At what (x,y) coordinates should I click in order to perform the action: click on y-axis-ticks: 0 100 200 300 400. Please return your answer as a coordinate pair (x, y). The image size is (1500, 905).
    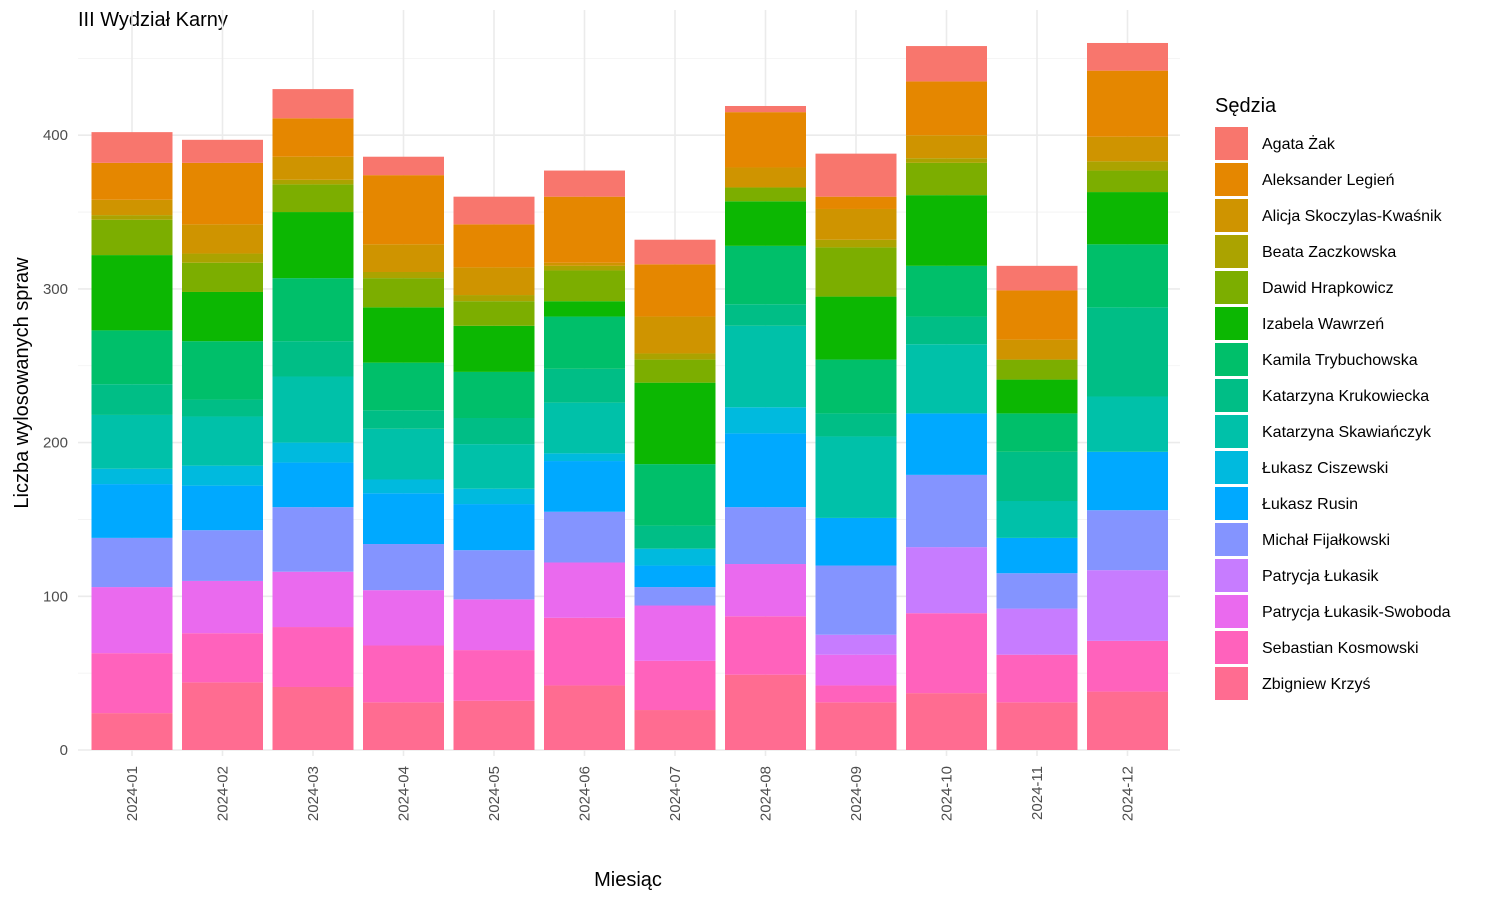
    Looking at the image, I should click on (55, 443).